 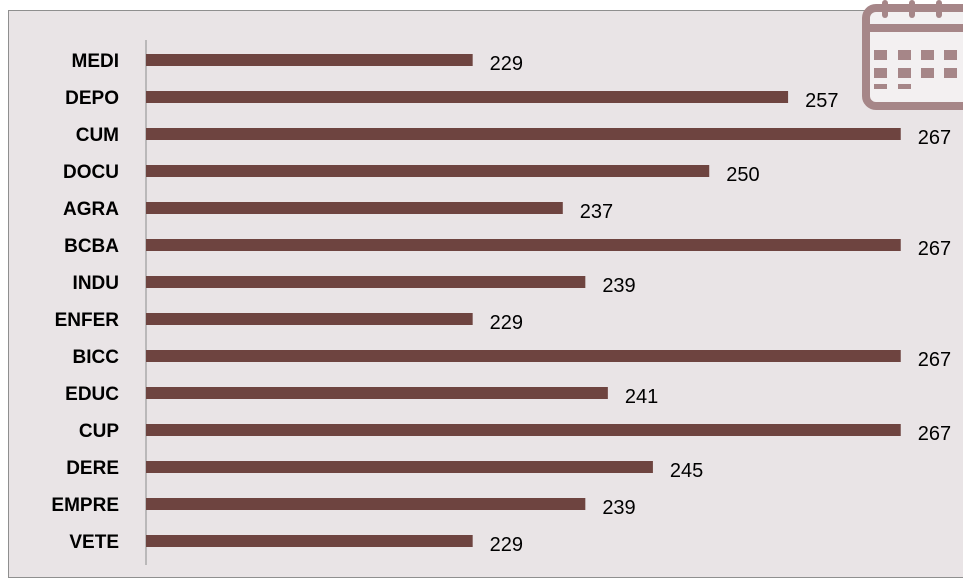 What do you see at coordinates (96, 357) in the screenshot?
I see `category-label: BICC` at bounding box center [96, 357].